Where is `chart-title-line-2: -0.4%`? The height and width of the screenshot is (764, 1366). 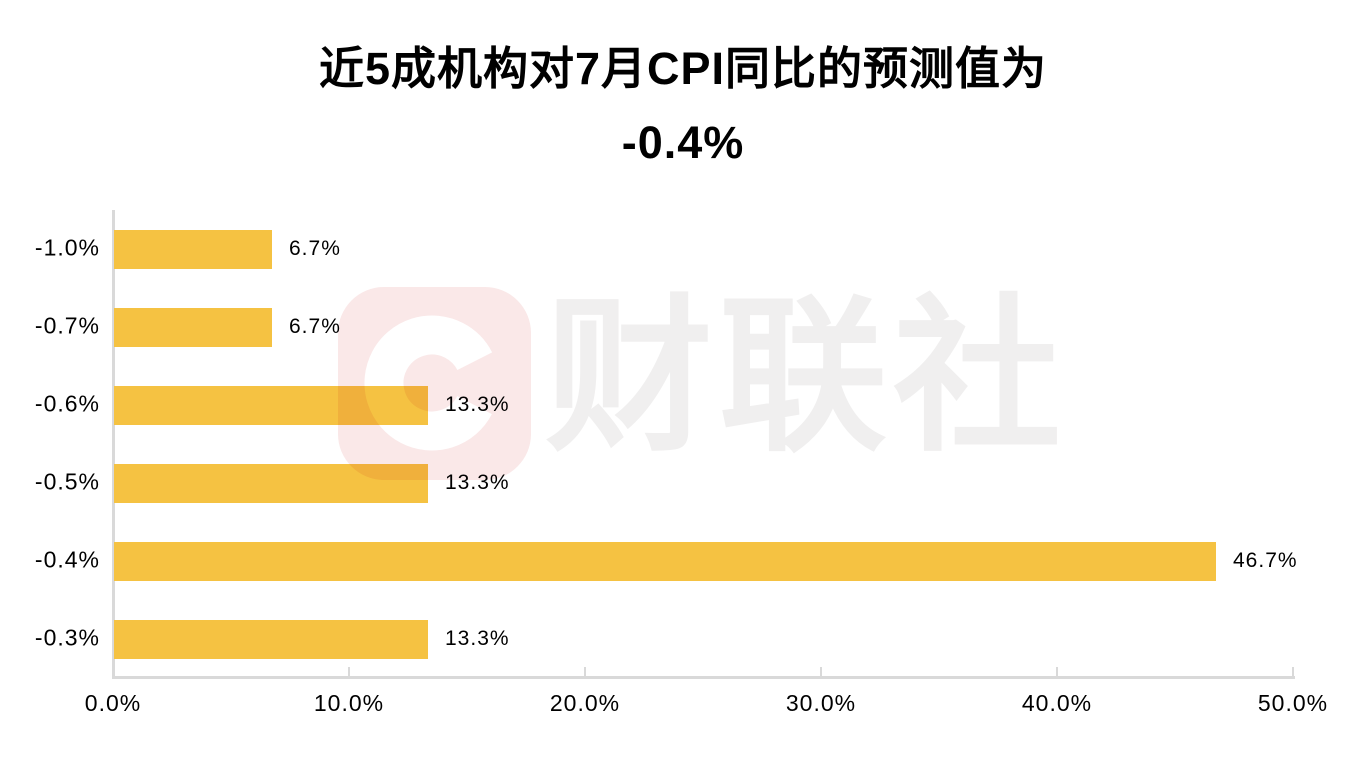
chart-title-line-2: -0.4% is located at coordinates (683, 142).